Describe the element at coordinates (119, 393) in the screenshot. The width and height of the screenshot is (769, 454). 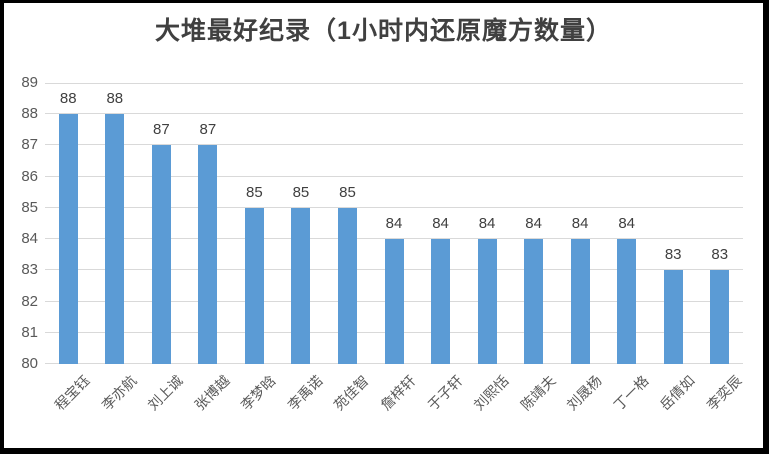
I see `category-label: 李亦航` at that location.